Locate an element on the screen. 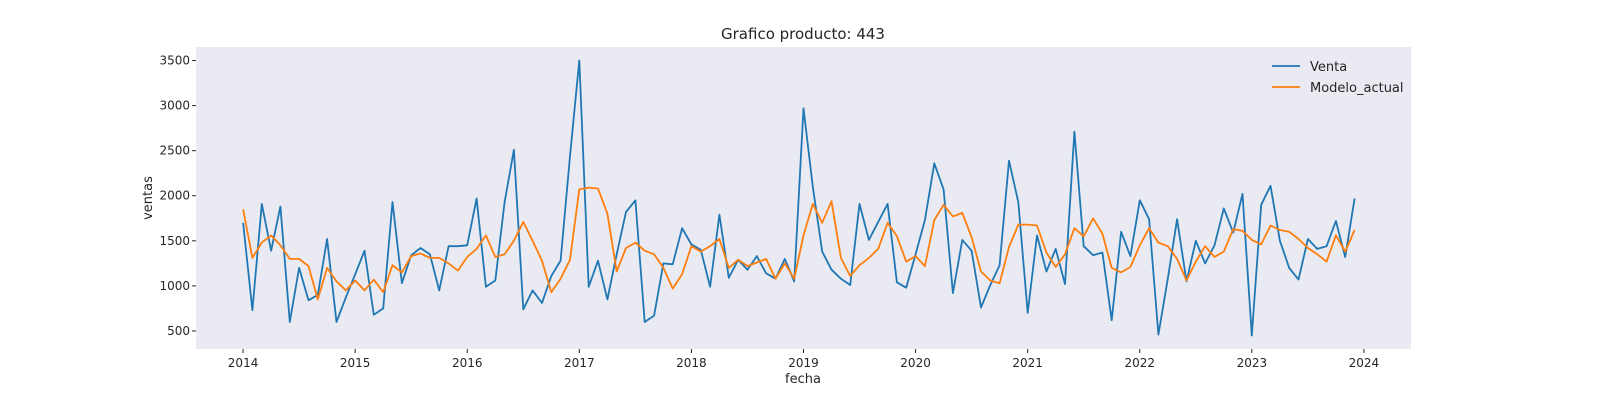 Image resolution: width=1600 pixels, height=400 pixels. x-tick-label: 2020 is located at coordinates (915, 363).